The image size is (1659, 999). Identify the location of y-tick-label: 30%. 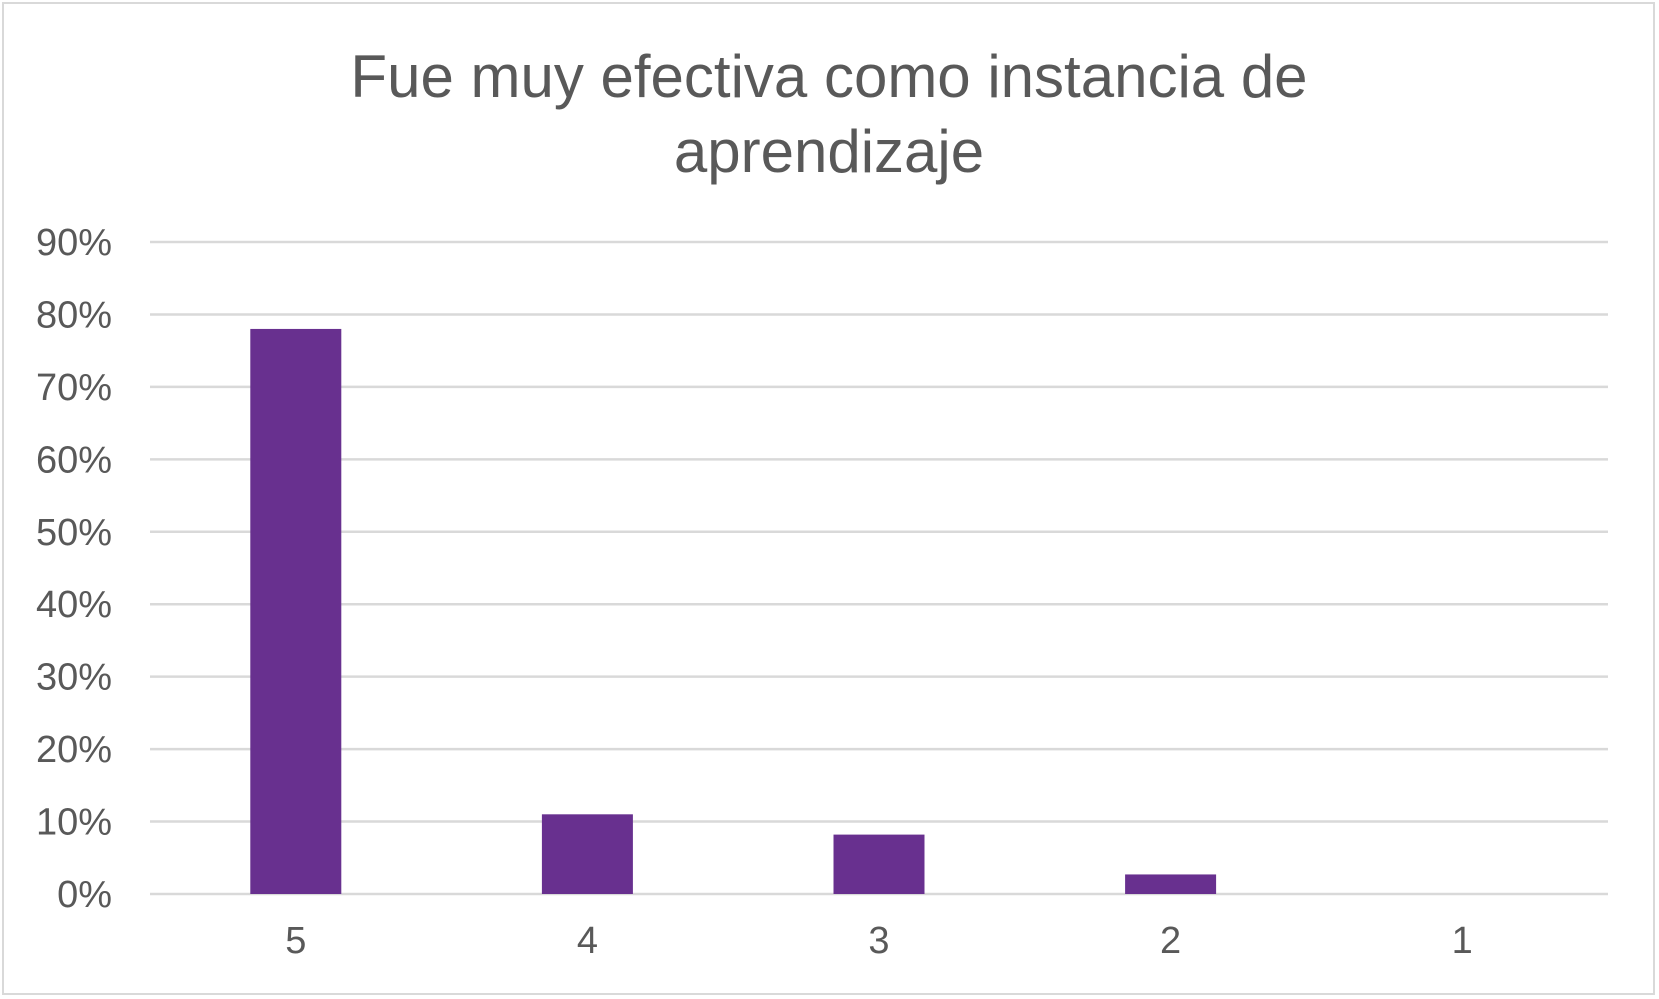
(74, 678).